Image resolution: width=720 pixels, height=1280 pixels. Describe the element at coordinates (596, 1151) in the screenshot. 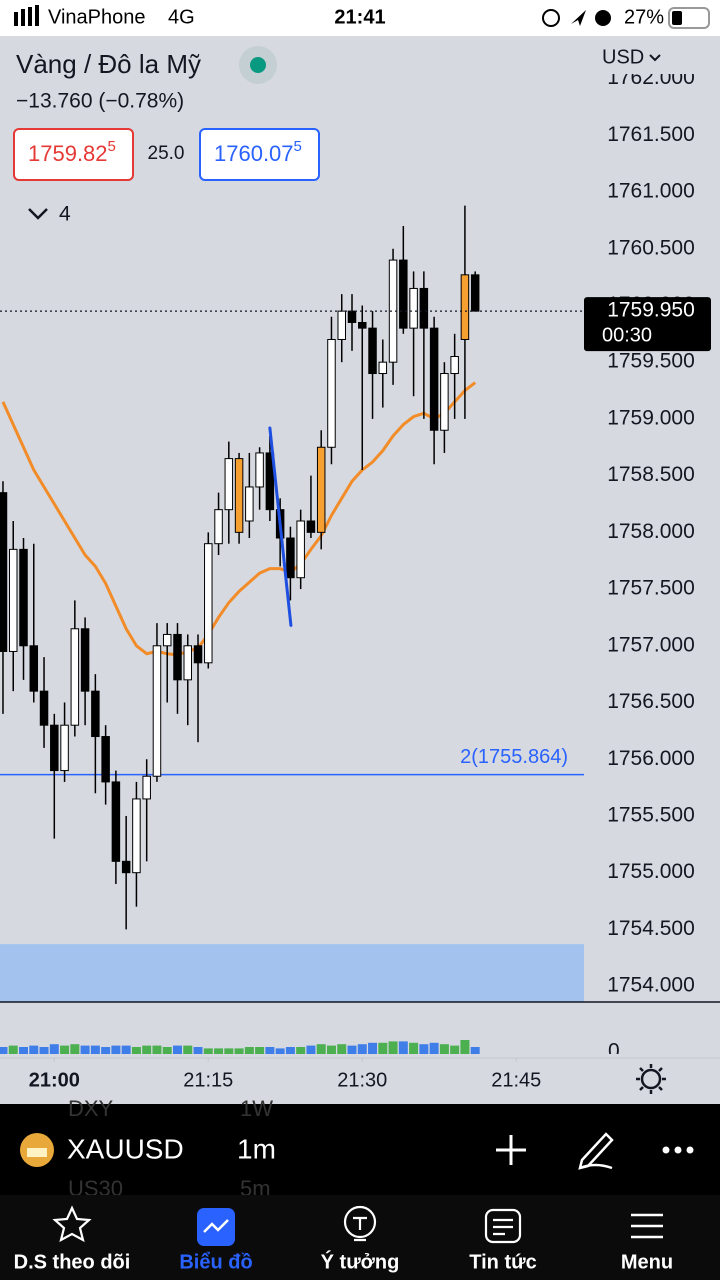

I see `draw-button` at that location.